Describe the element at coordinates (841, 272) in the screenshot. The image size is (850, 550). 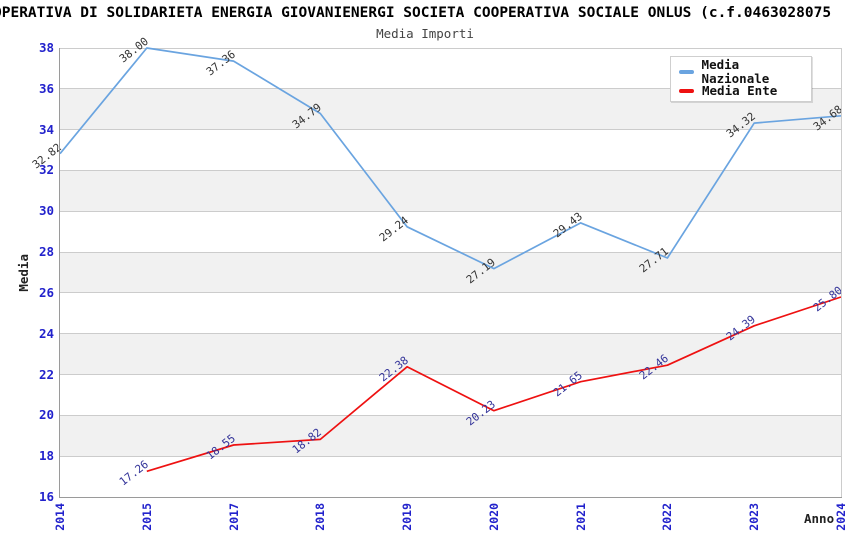
I see `plot-right-border` at that location.